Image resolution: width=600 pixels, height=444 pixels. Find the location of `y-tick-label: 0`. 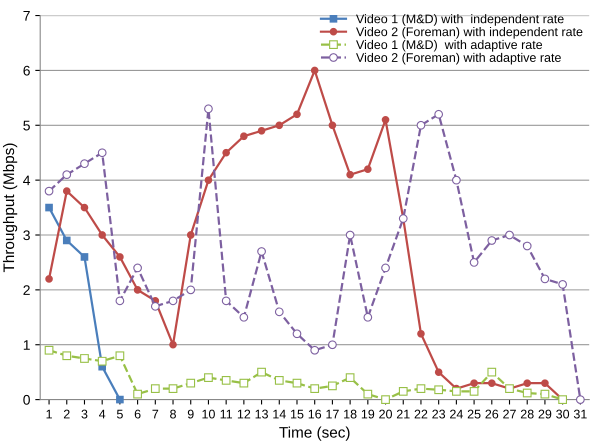

y-tick-label: 0 is located at coordinates (26, 399).